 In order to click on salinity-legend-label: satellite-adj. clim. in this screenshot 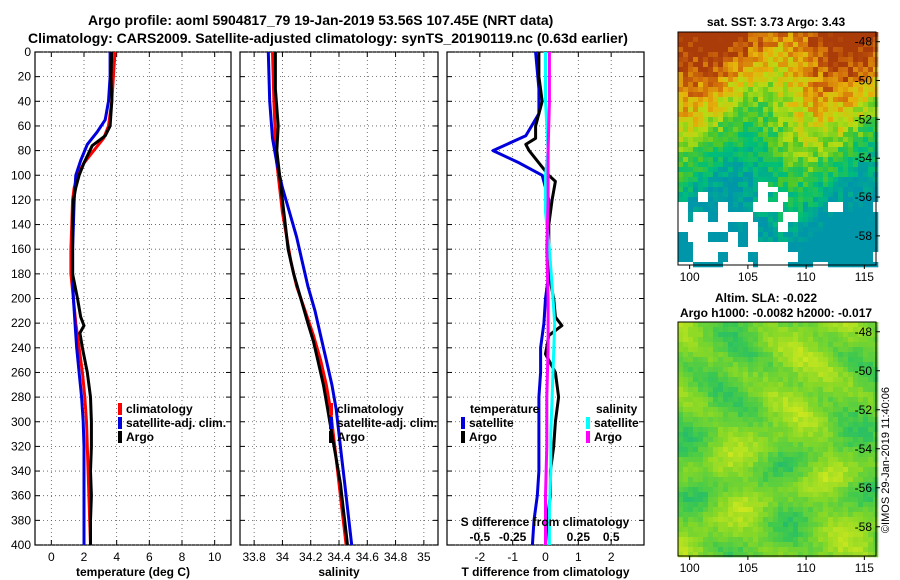, I will do `click(387, 423)`.